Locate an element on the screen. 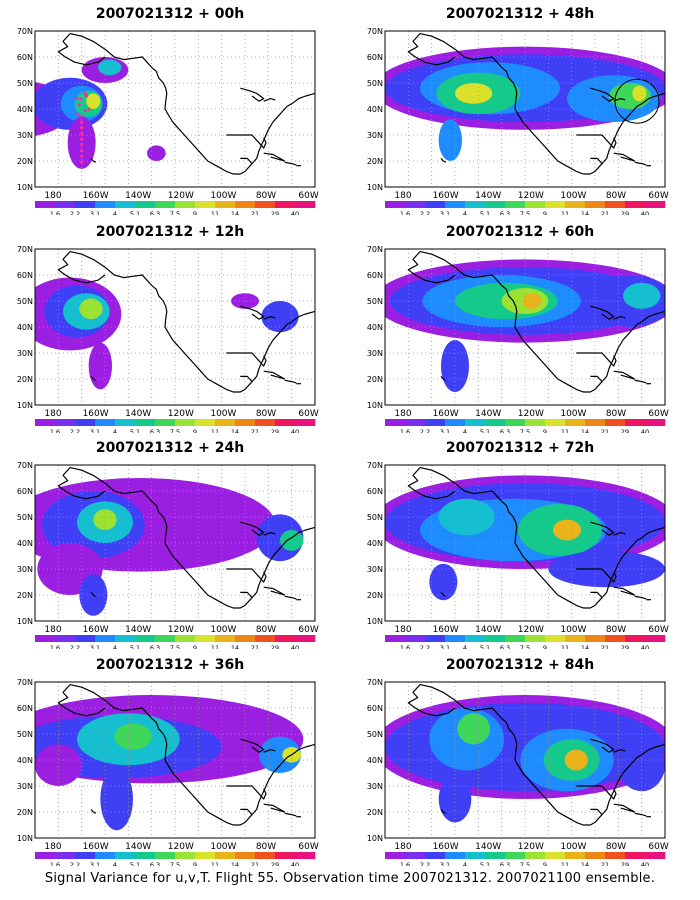  lon-label: 160W is located at coordinates (96, 847).